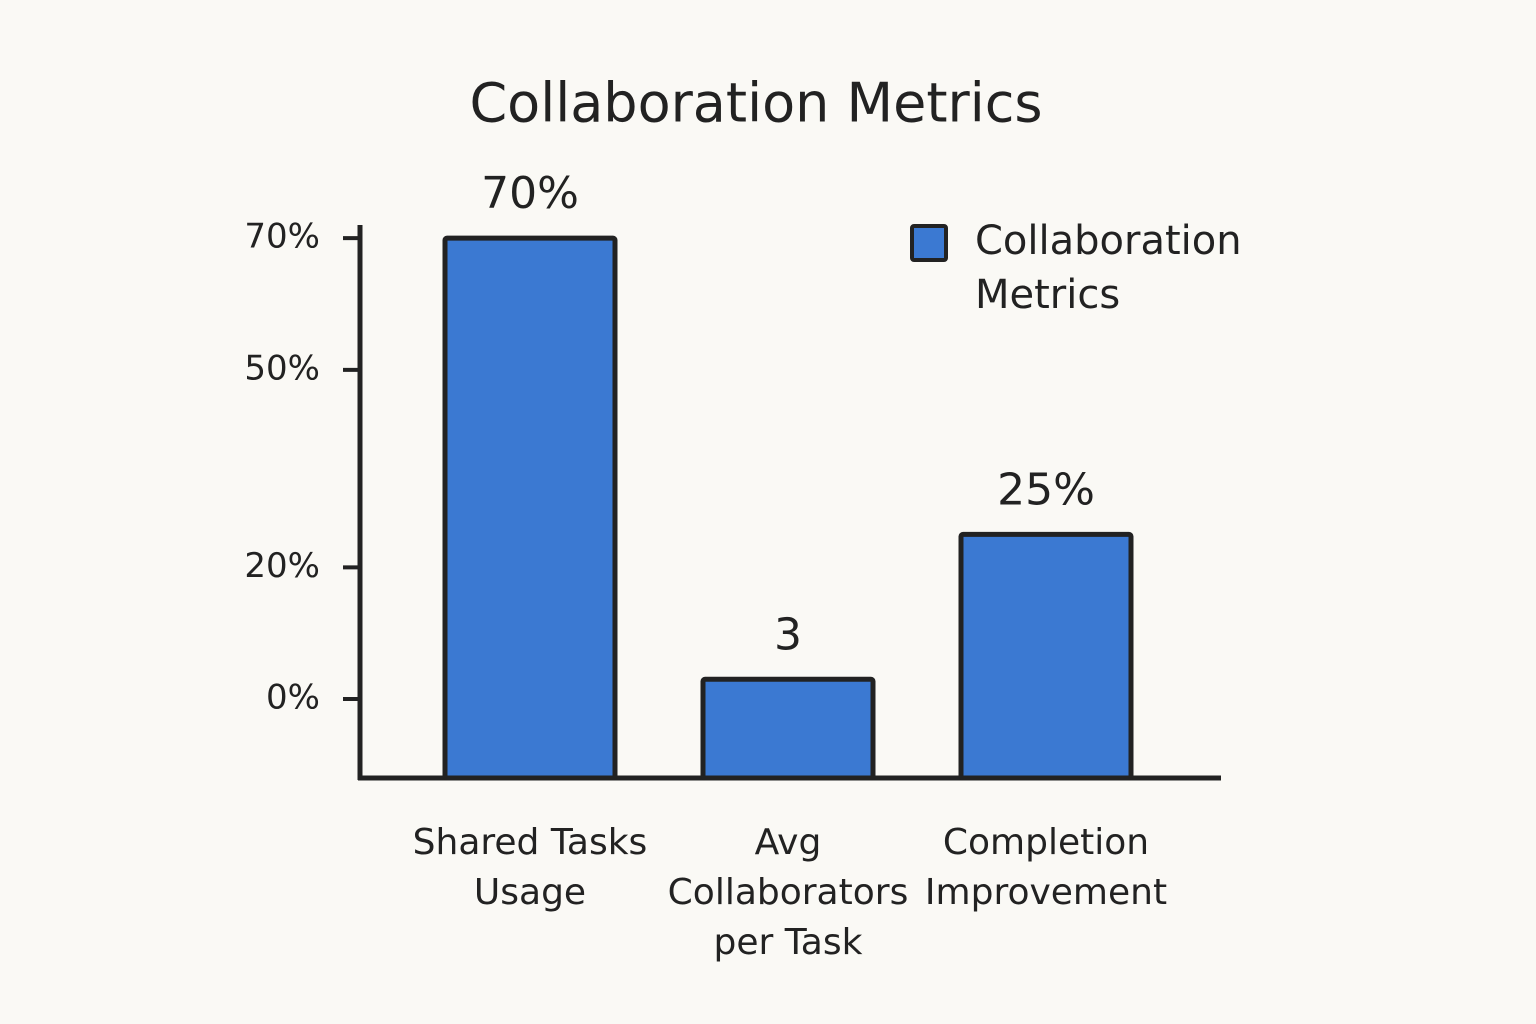 This screenshot has width=1536, height=1024. Describe the element at coordinates (530, 867) in the screenshot. I see `x-tick-label: Shared Tasks Usage` at that location.